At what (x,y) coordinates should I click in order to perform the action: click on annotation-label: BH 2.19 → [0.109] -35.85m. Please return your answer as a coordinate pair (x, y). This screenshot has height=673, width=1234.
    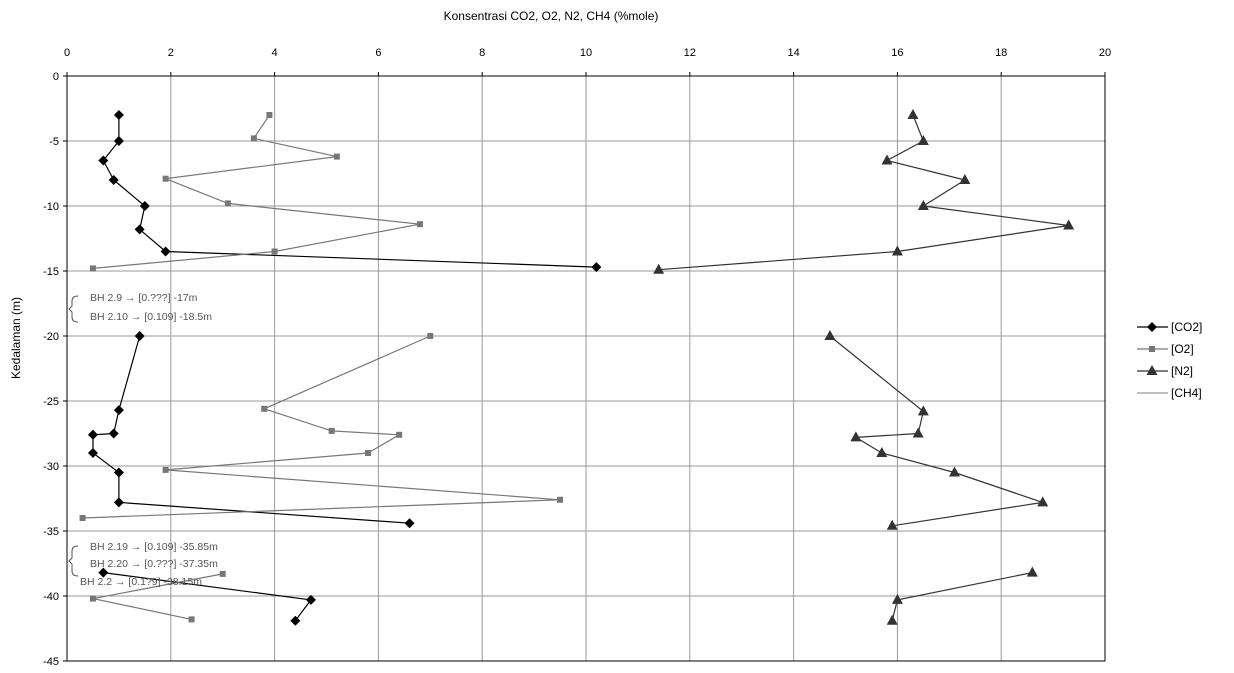
    Looking at the image, I should click on (154, 547).